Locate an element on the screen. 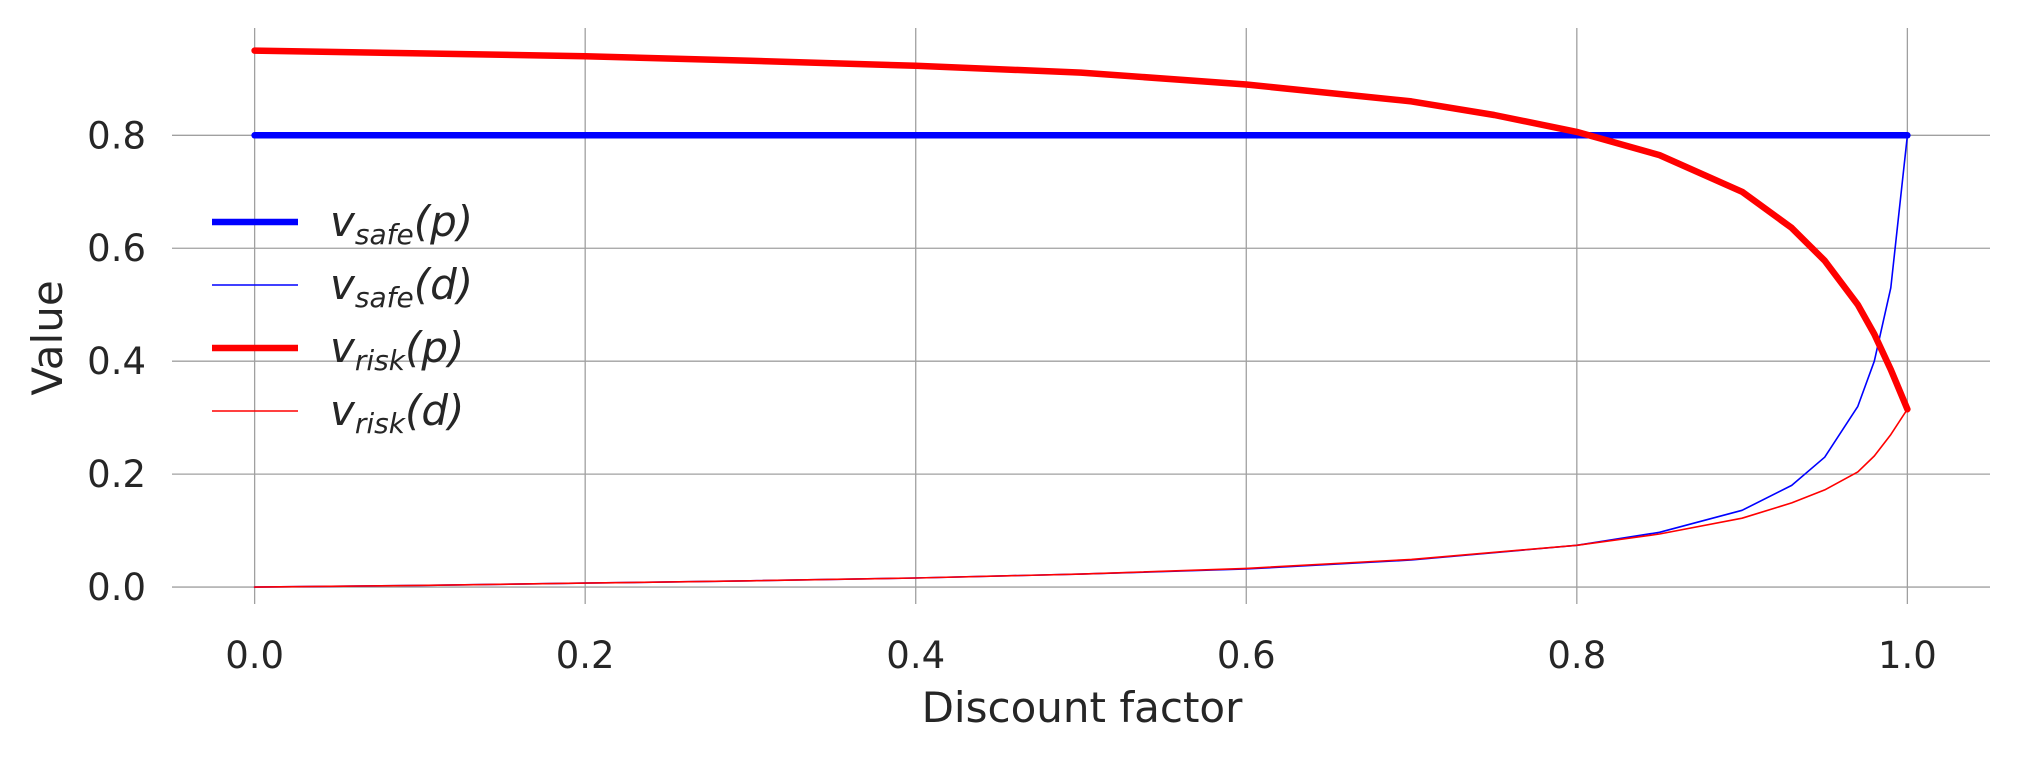  y-axis-title: Value is located at coordinates (47, 337).